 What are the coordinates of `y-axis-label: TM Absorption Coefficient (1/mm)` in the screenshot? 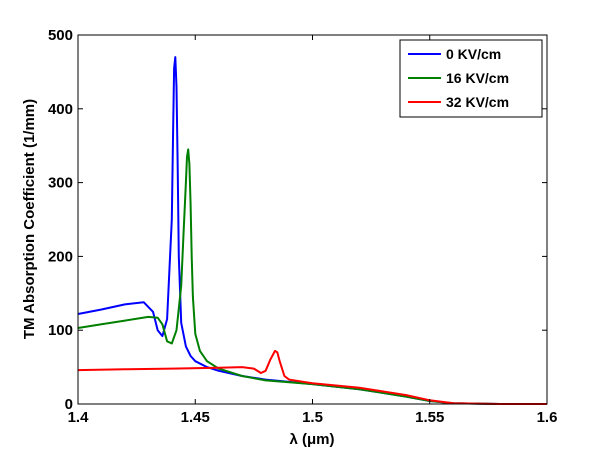 It's located at (29, 219).